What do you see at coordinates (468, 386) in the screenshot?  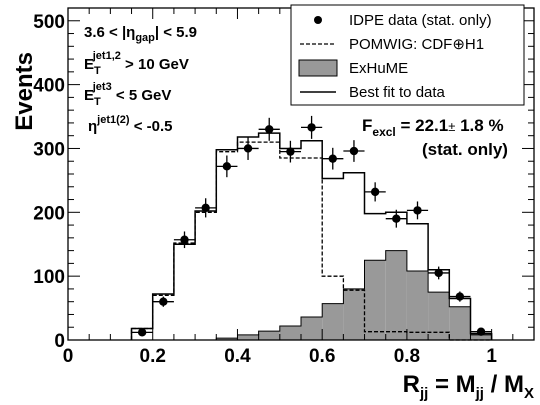 I see `x-axis-title: Rjj = Mjj / MX` at bounding box center [468, 386].